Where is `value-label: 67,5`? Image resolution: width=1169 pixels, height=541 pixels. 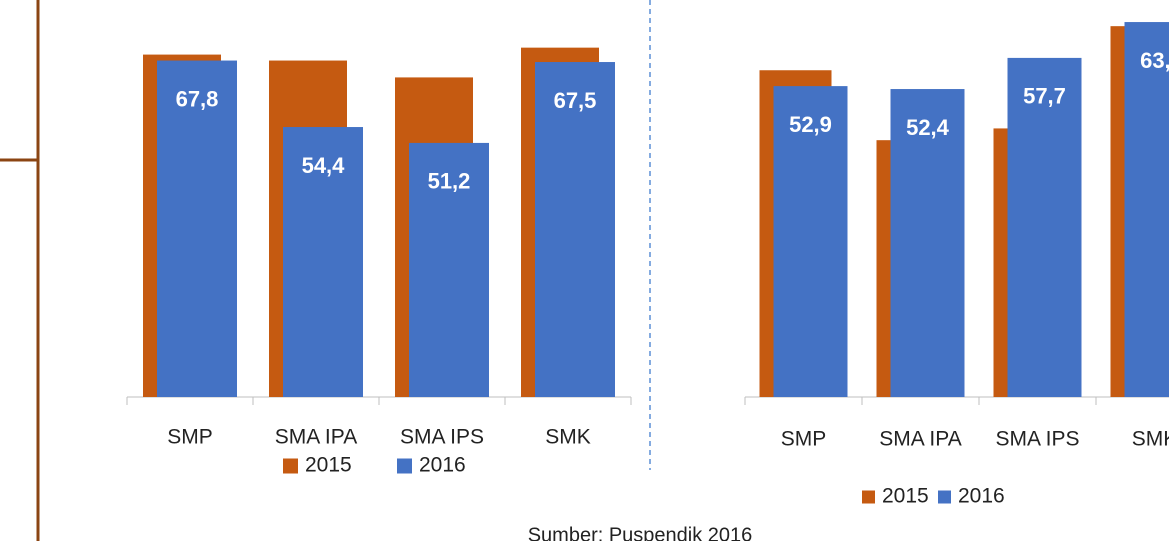
value-label: 67,5 is located at coordinates (575, 100).